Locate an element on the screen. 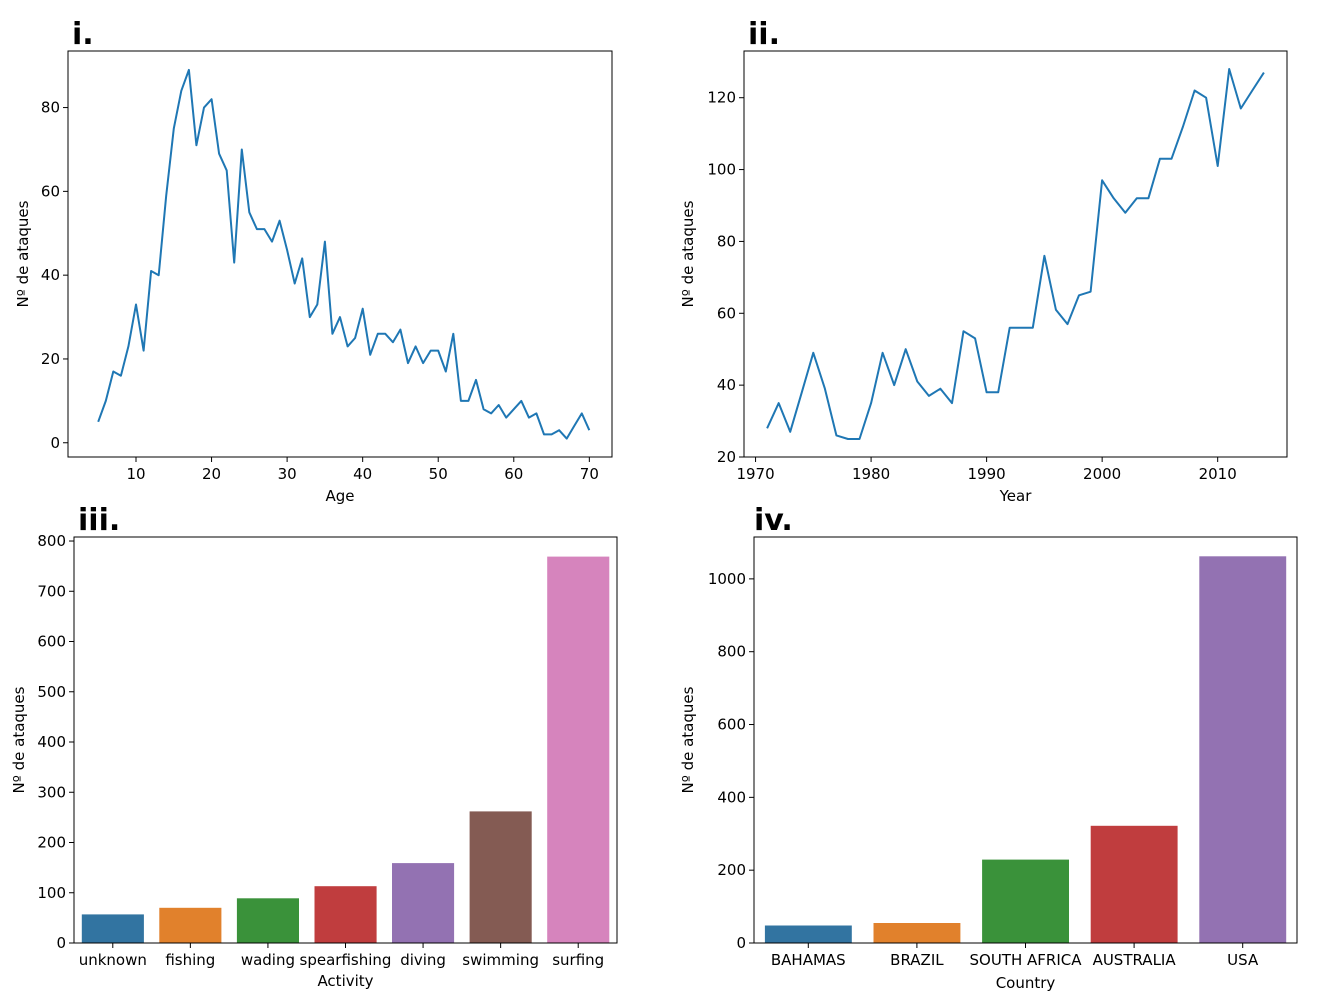 Image resolution: width=1336 pixels, height=1000 pixels. y-tick-label: 200 is located at coordinates (731, 870).